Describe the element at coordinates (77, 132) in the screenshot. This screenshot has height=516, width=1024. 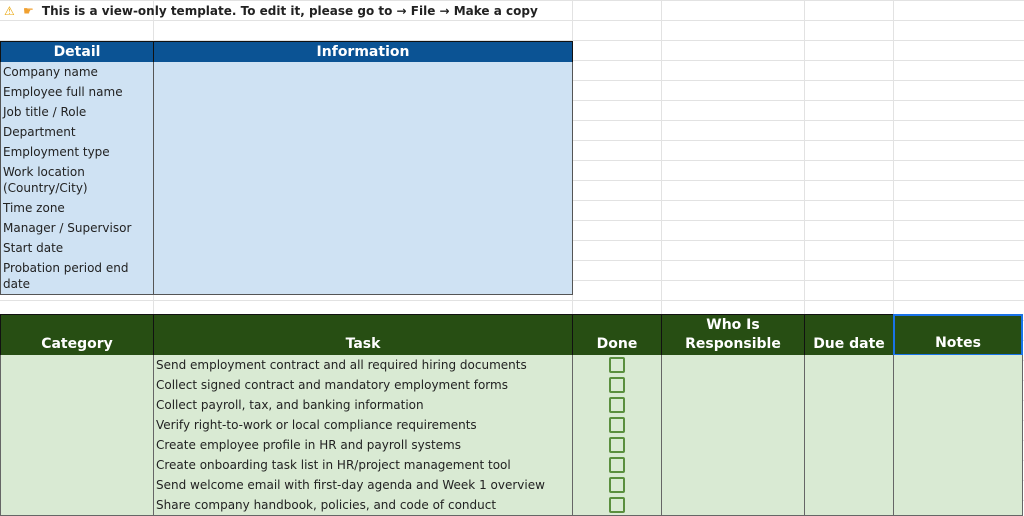
I see `detail-label: Department` at that location.